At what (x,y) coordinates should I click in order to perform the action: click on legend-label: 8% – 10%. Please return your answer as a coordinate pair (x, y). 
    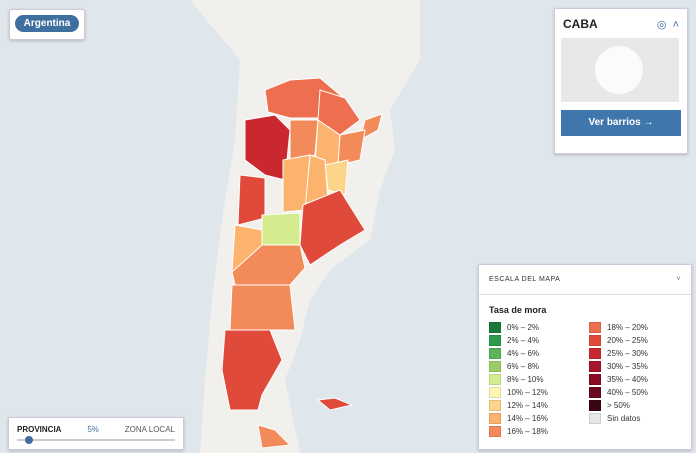
    Looking at the image, I should click on (525, 379).